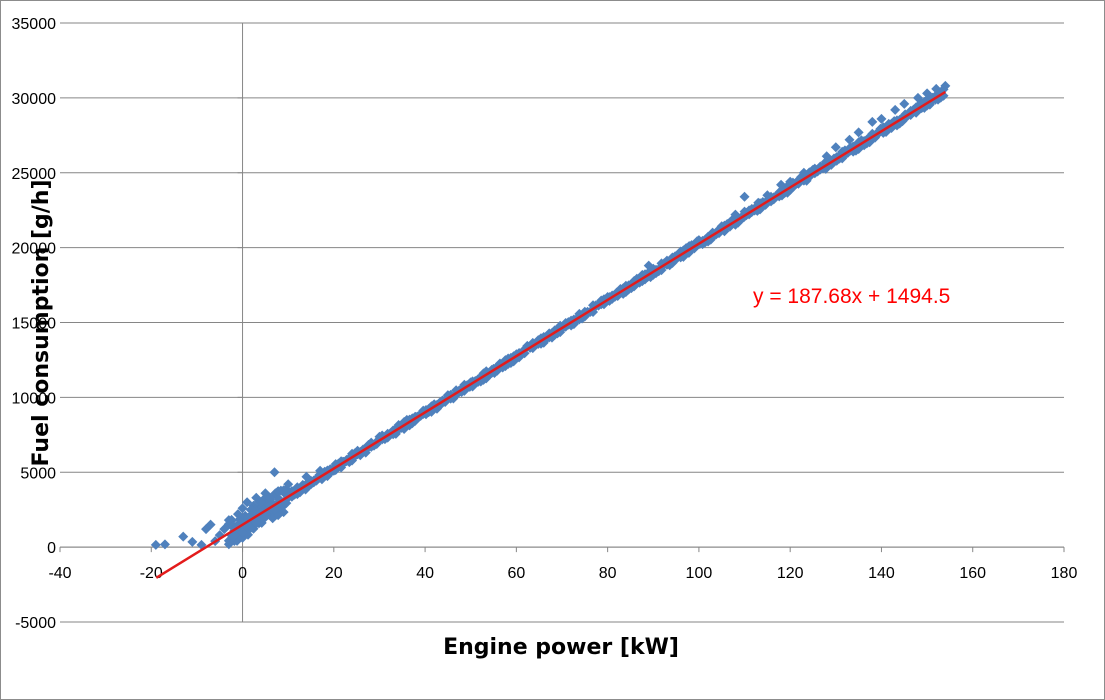  I want to click on trendline-equation: y = 187.68x + 1494.5, so click(851, 296).